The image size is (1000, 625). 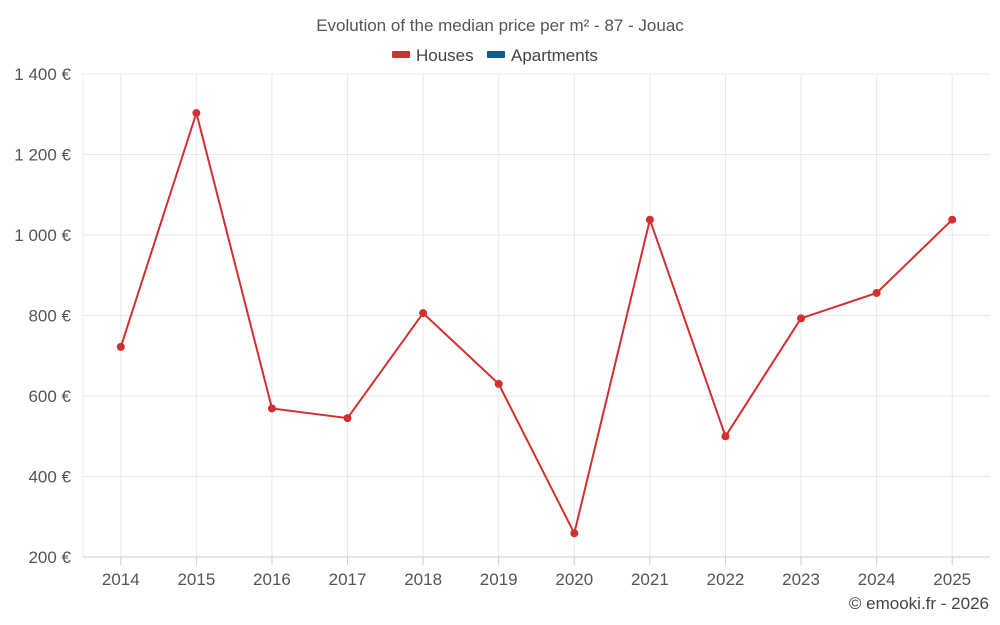 I want to click on y-tick-label: 800 €, so click(x=49, y=316).